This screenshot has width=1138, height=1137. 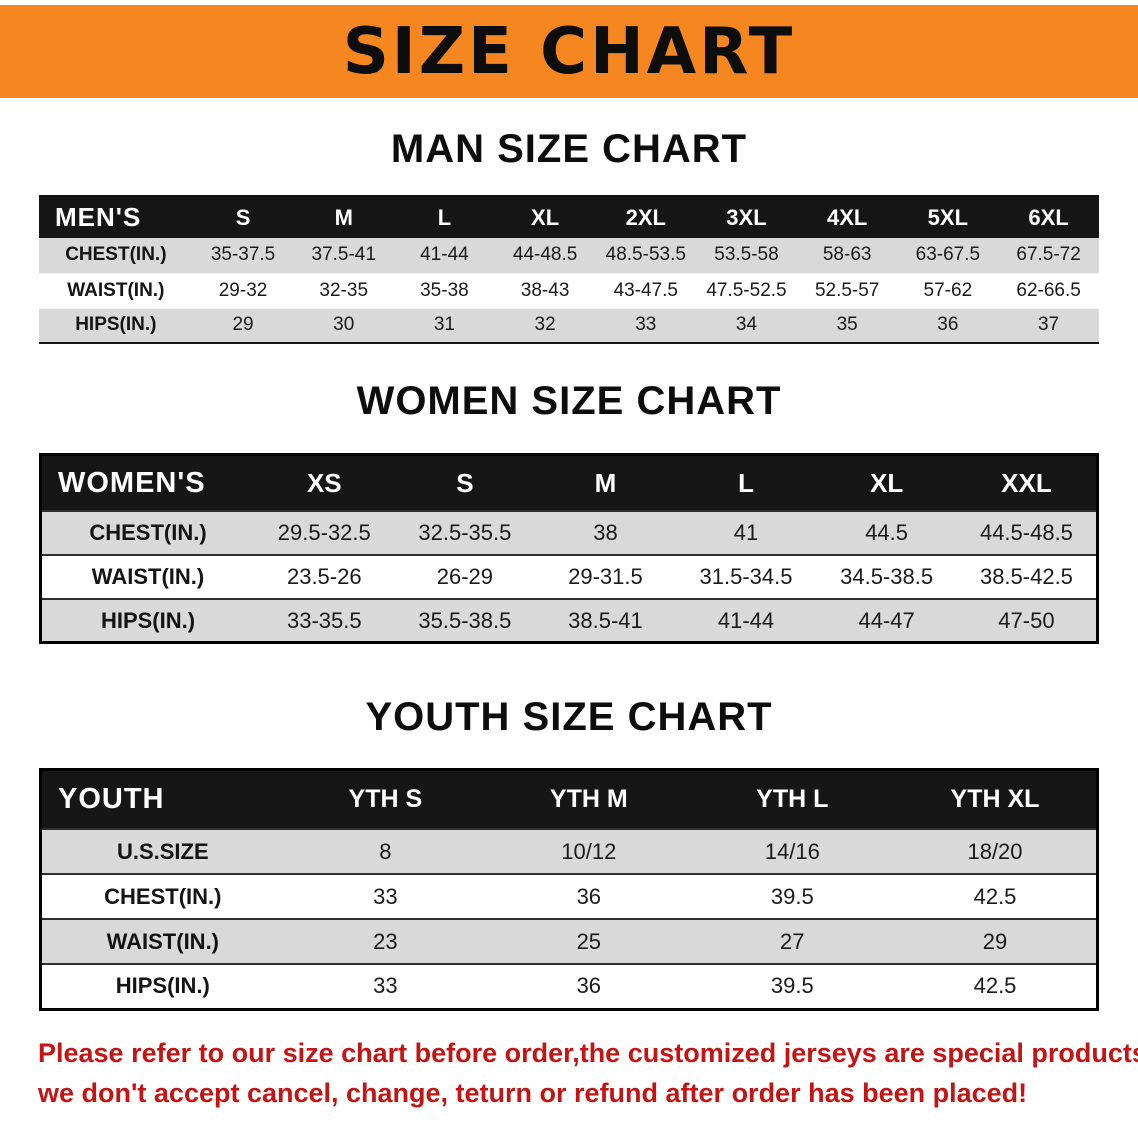 I want to click on youth-size-heading: YOUTH SIZE CHART, so click(x=569, y=717).